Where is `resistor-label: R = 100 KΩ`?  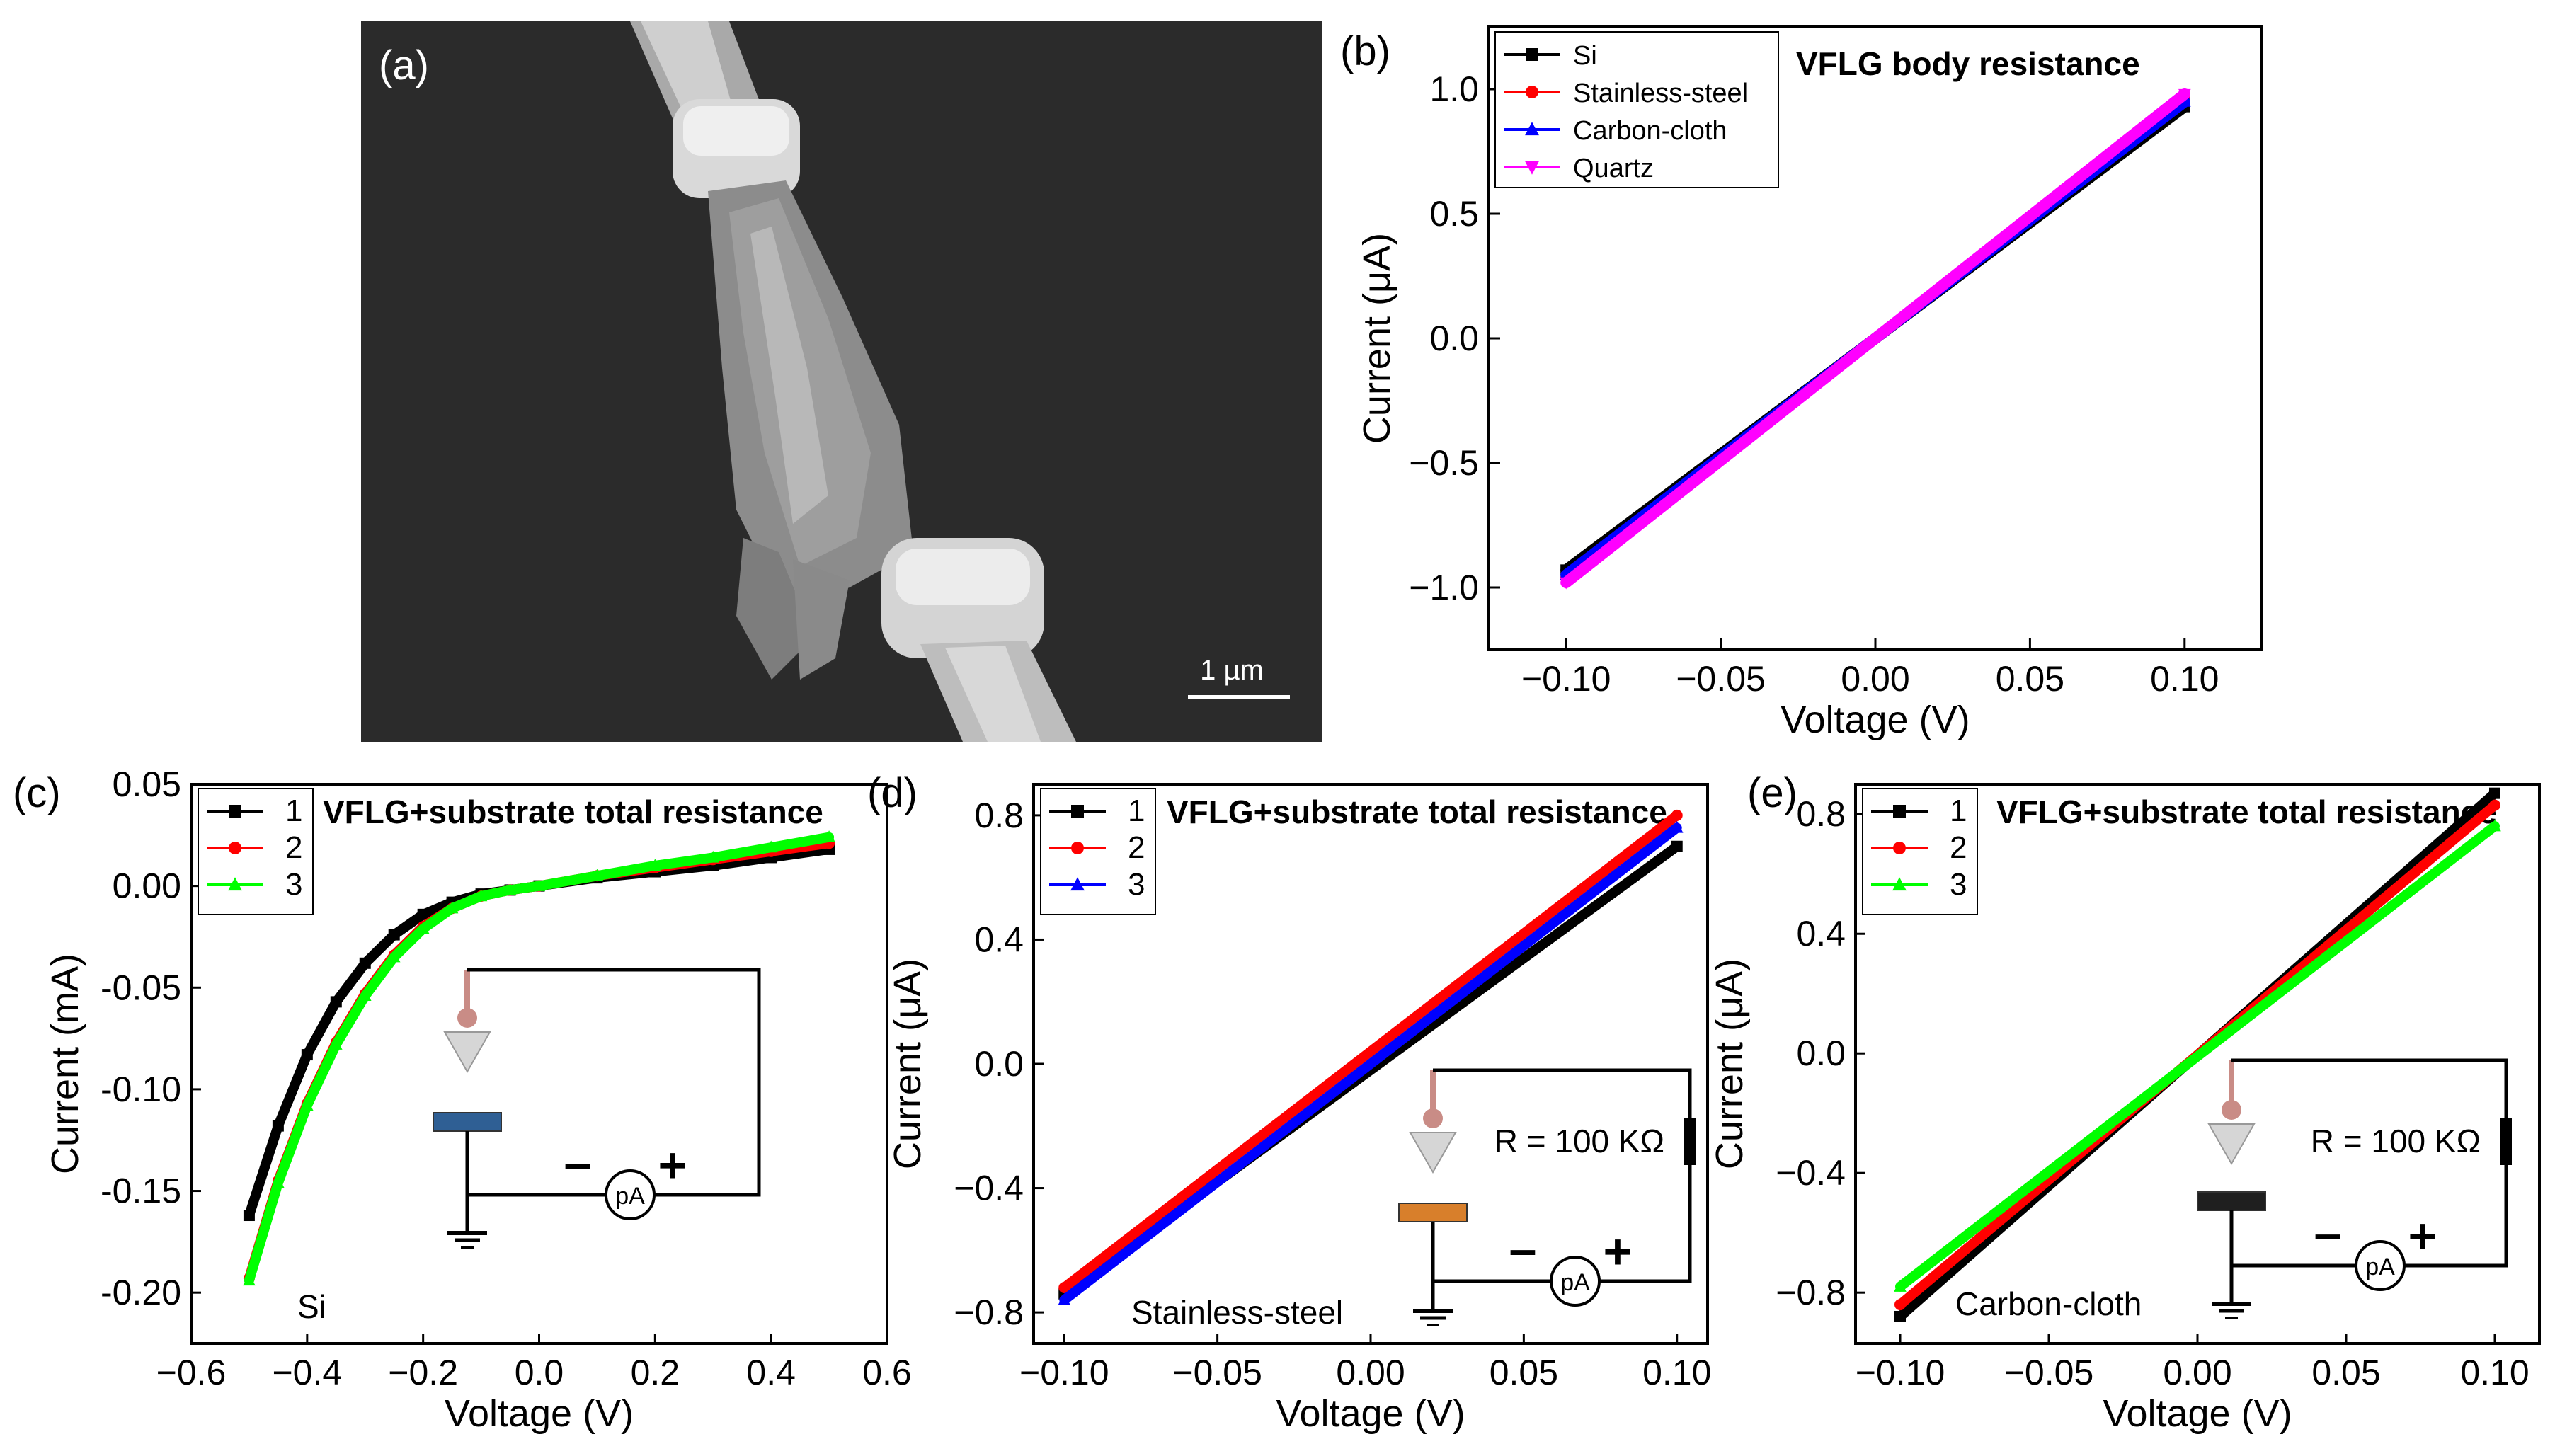
resistor-label: R = 100 KΩ is located at coordinates (2396, 1141).